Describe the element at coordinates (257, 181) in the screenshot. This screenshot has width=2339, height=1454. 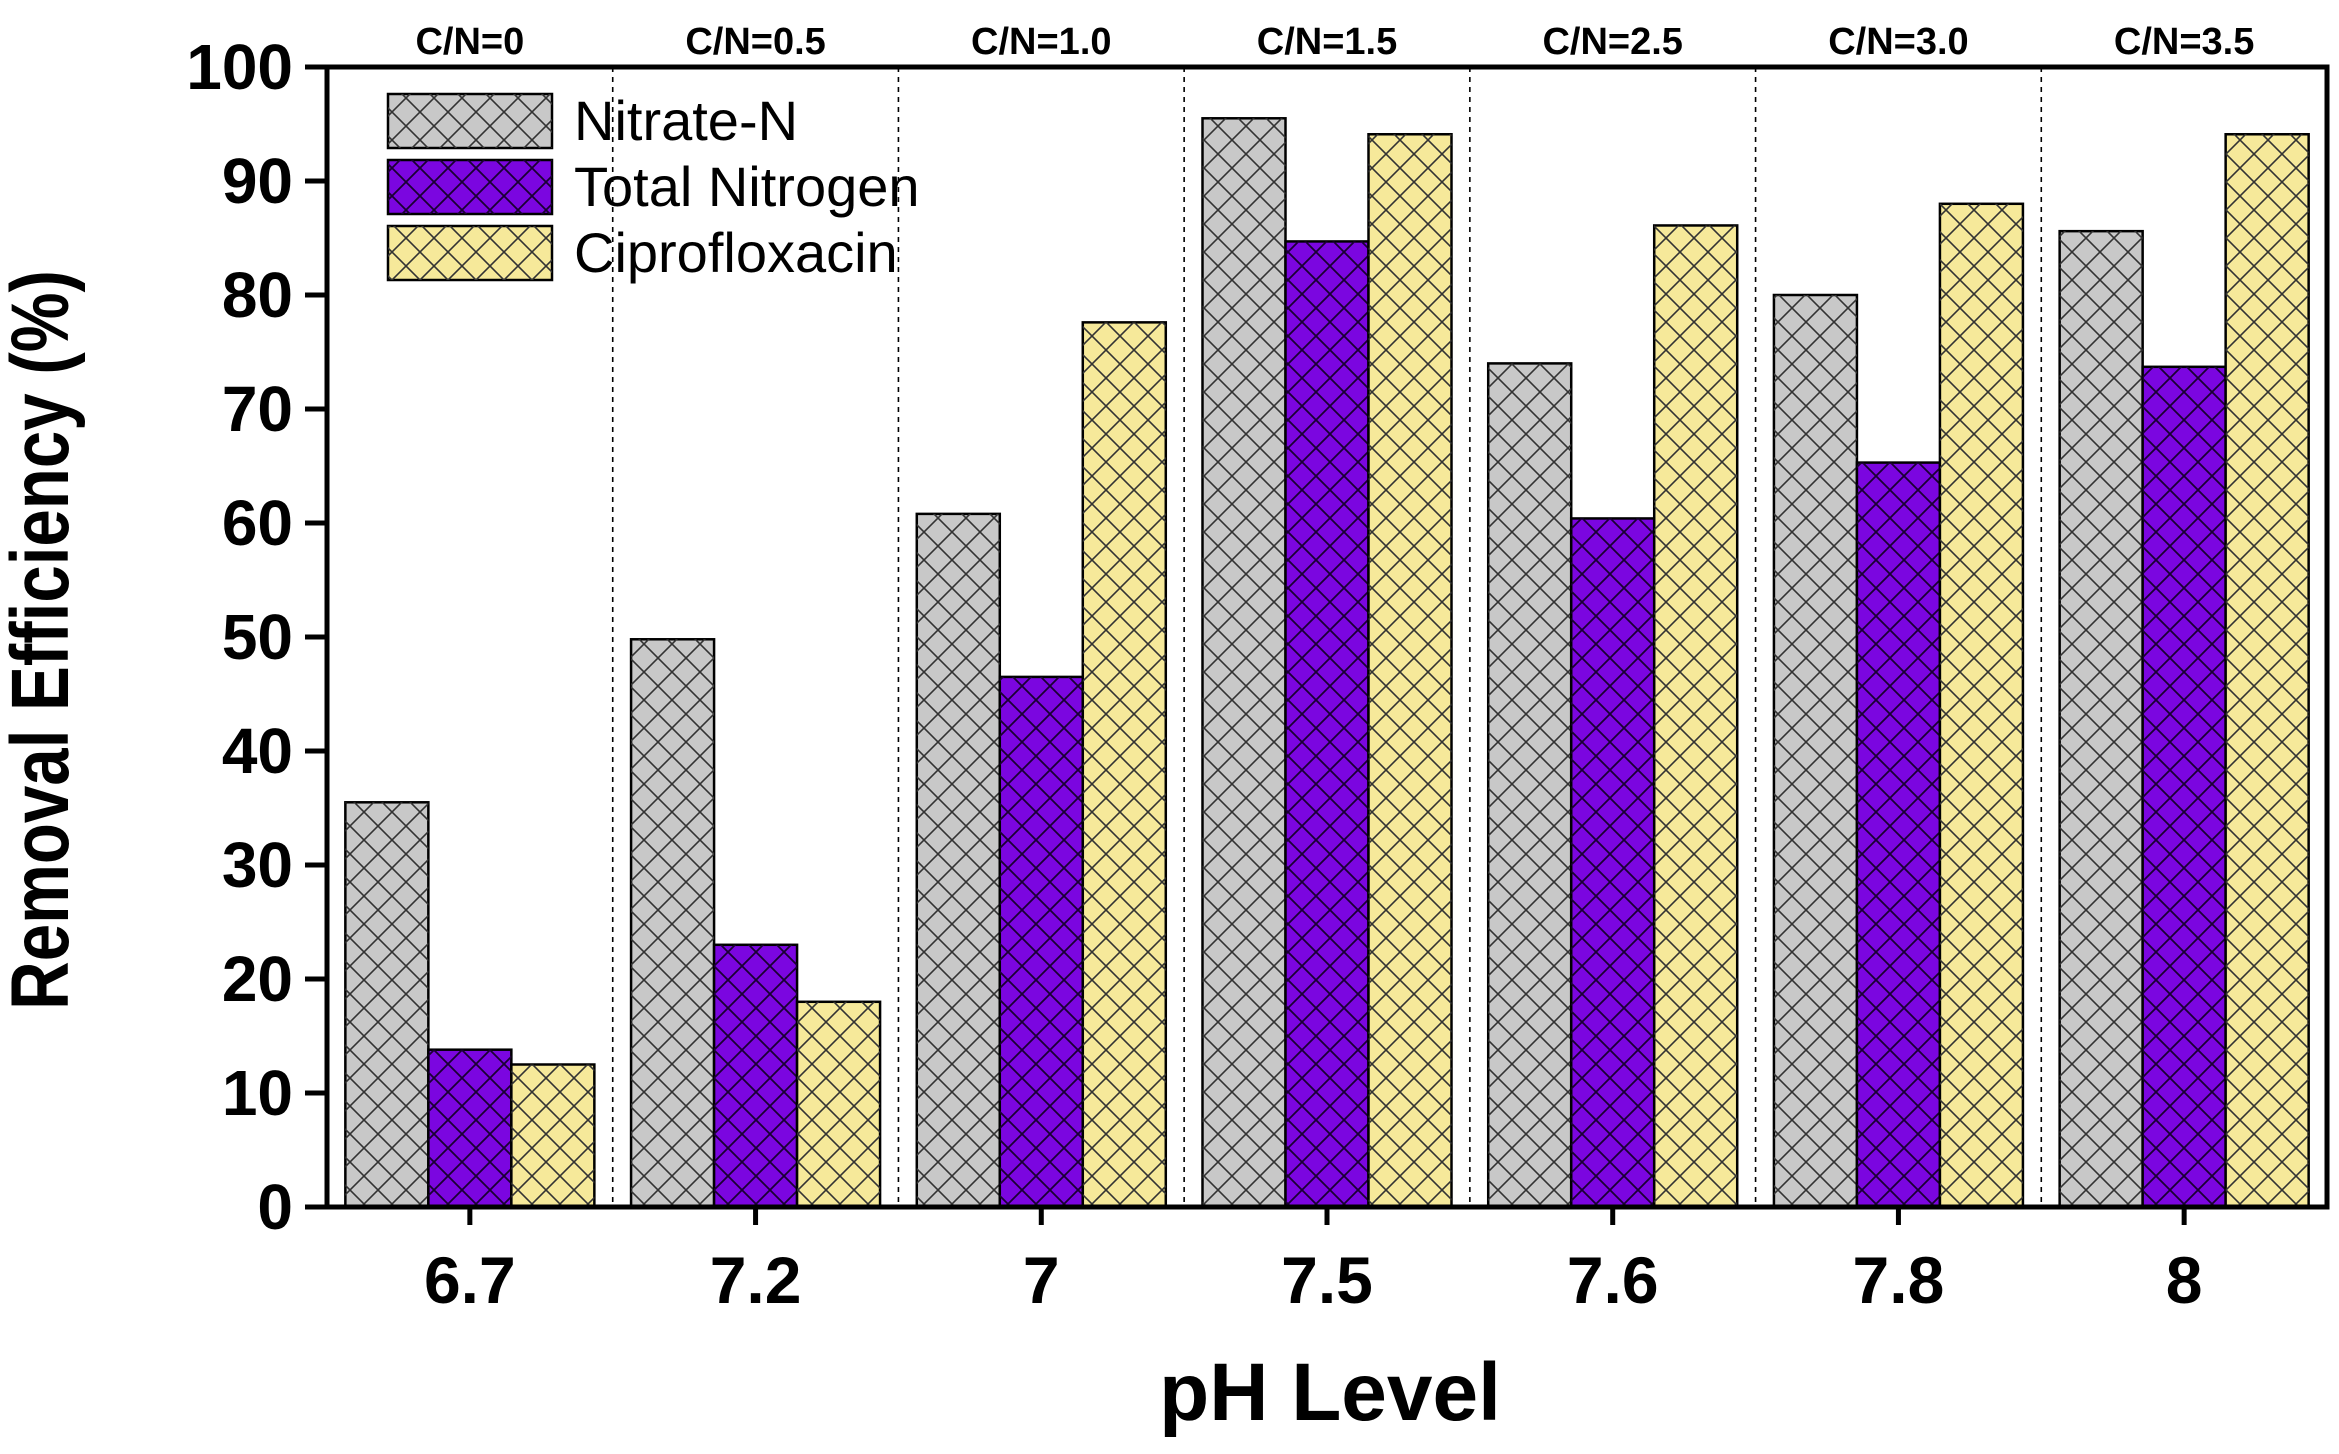
I see `y-tick-label: 90` at that location.